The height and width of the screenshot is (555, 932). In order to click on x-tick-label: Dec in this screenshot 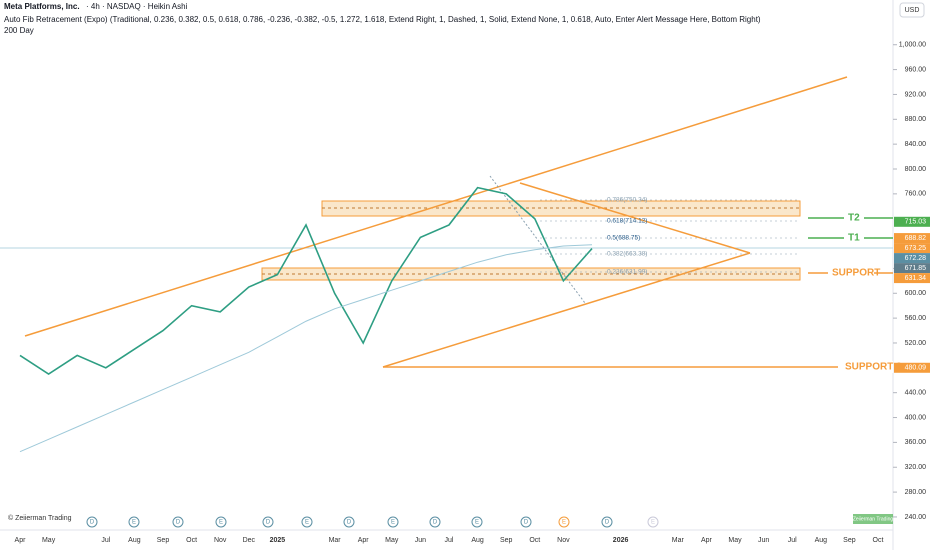, I will do `click(249, 540)`.